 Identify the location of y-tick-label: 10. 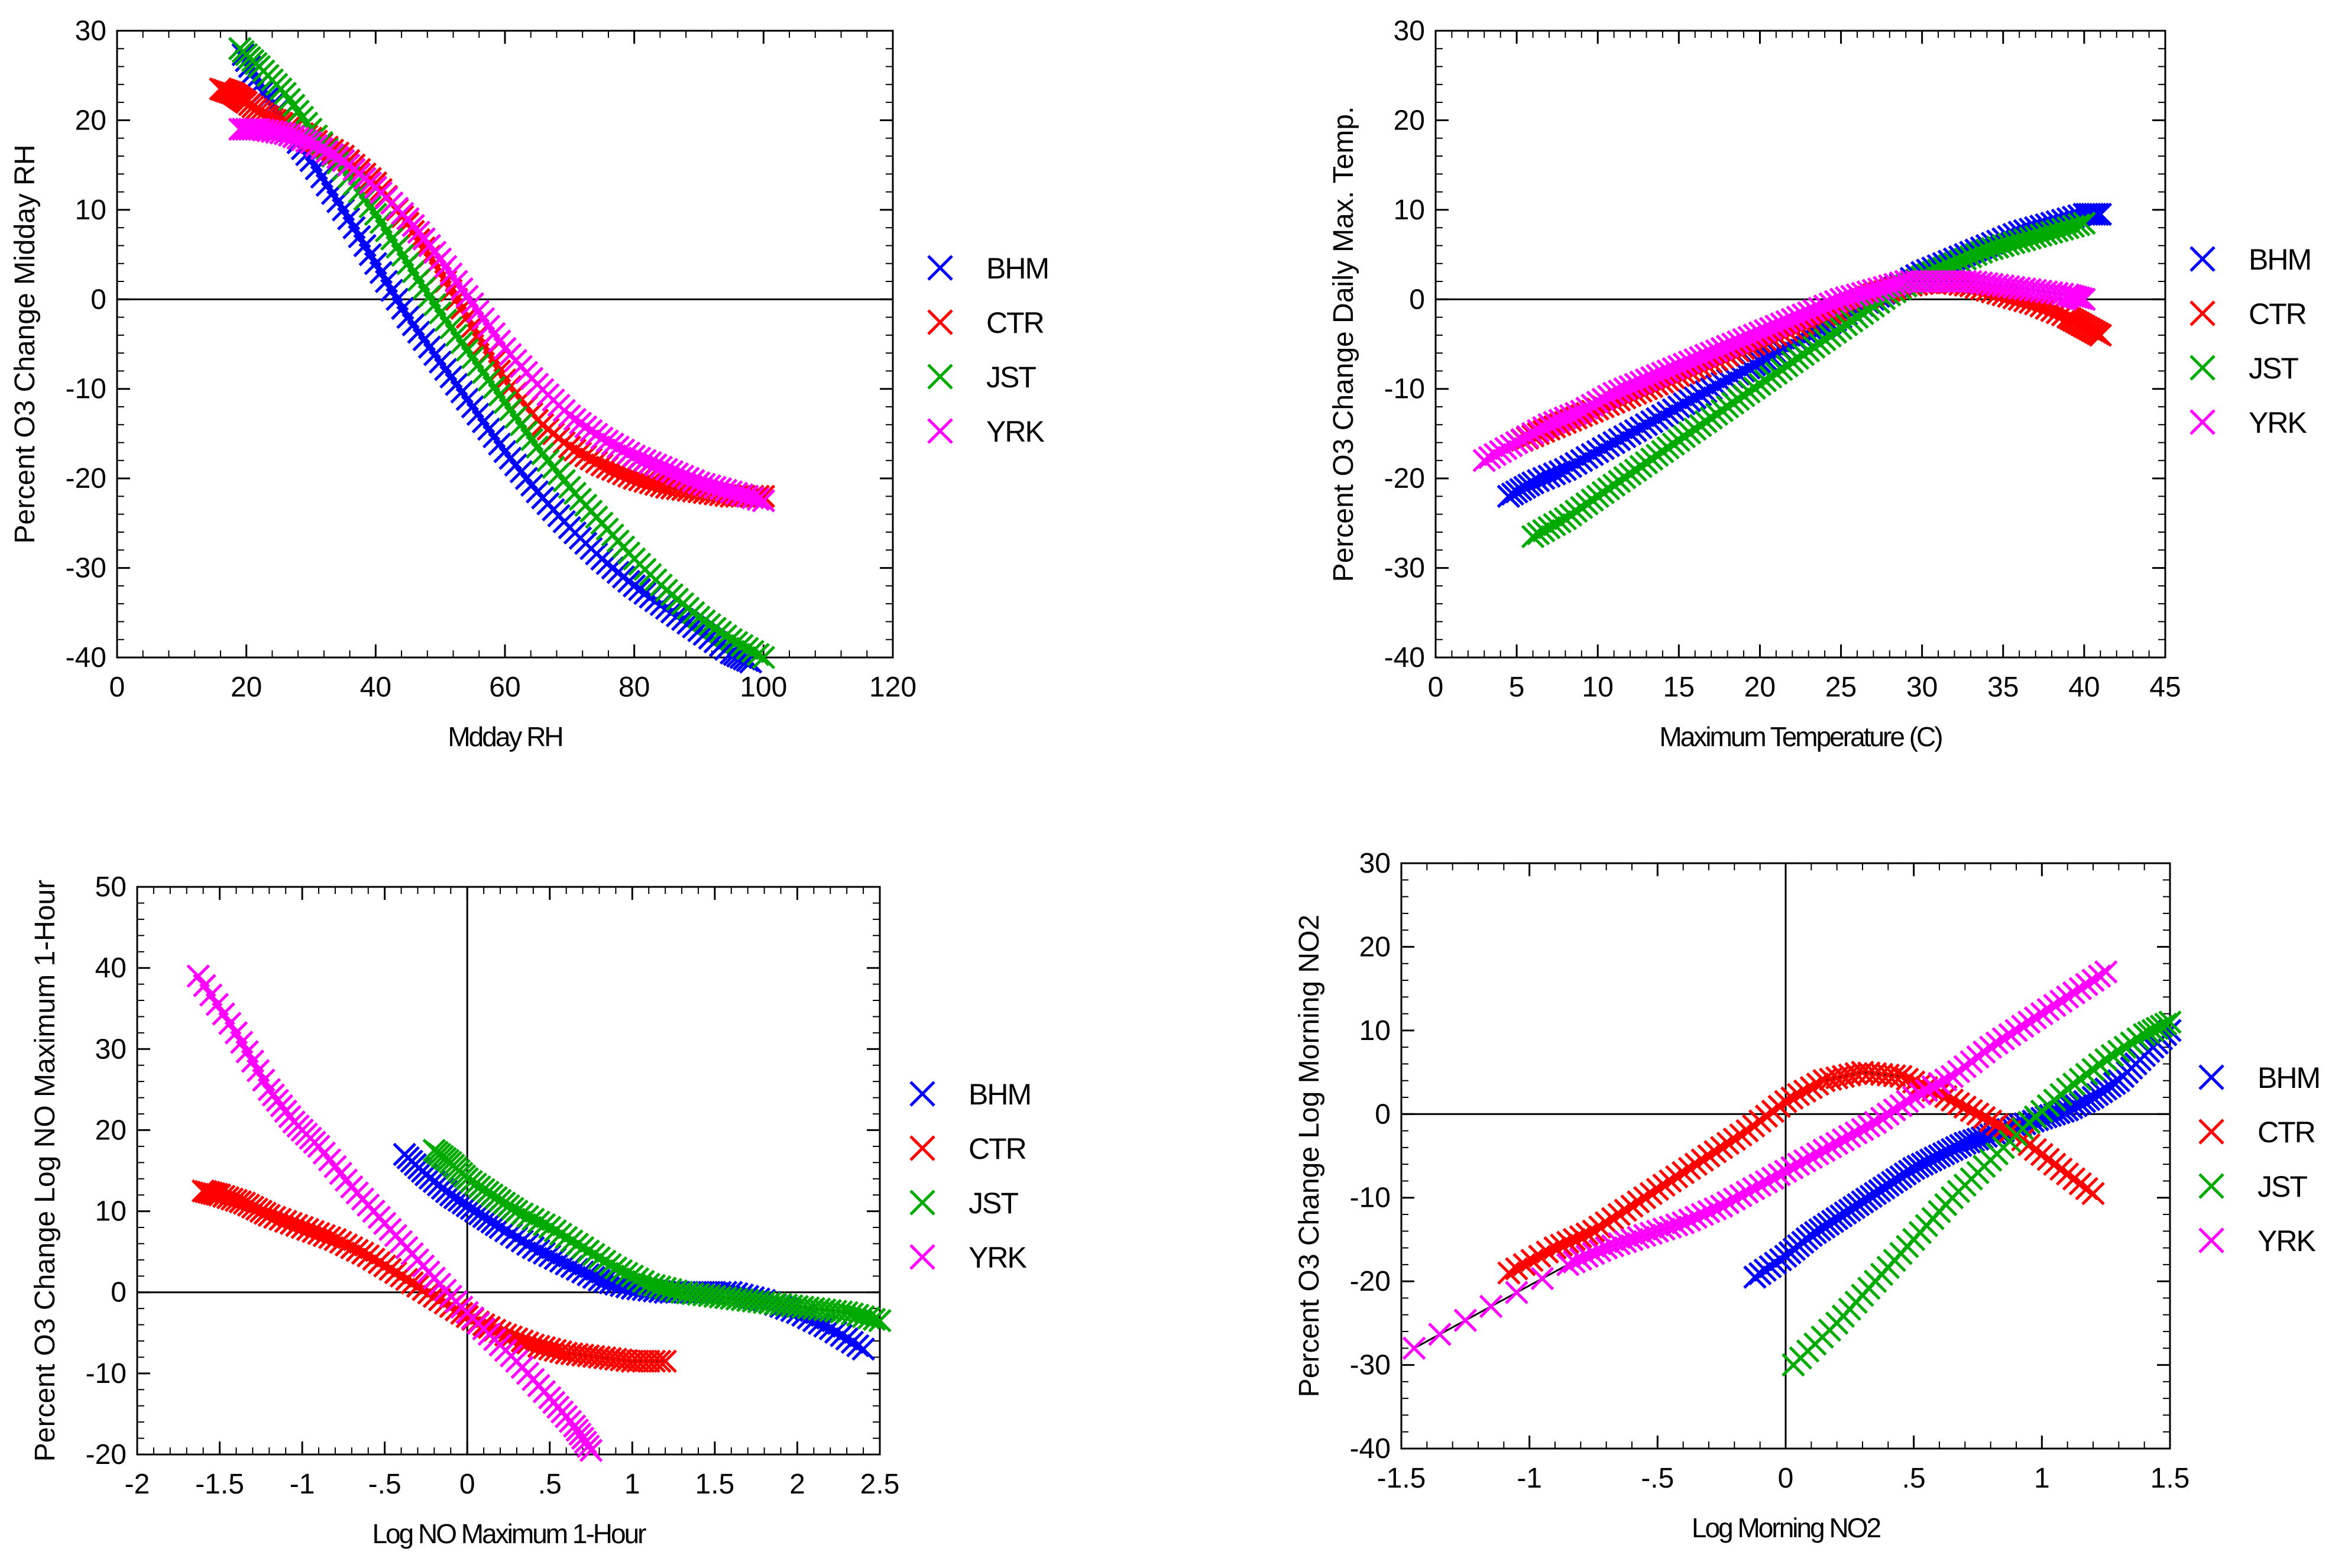
(90, 210).